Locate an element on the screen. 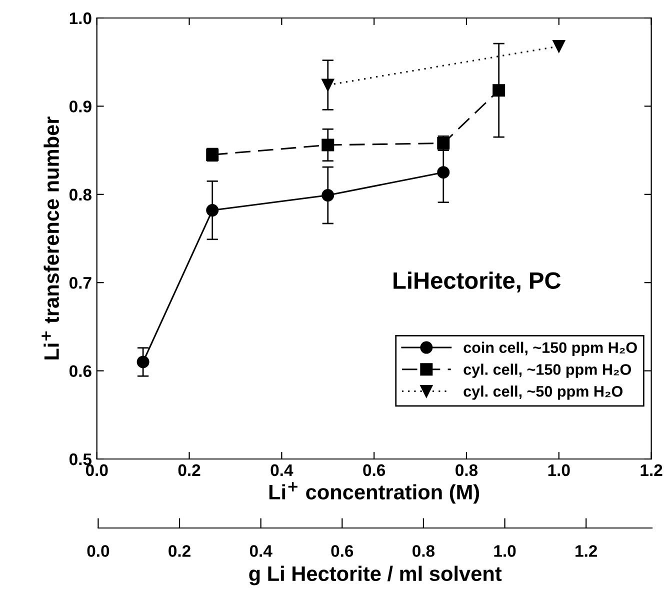 The height and width of the screenshot is (600, 668). x2-tick-label: 0.6 is located at coordinates (342, 551).